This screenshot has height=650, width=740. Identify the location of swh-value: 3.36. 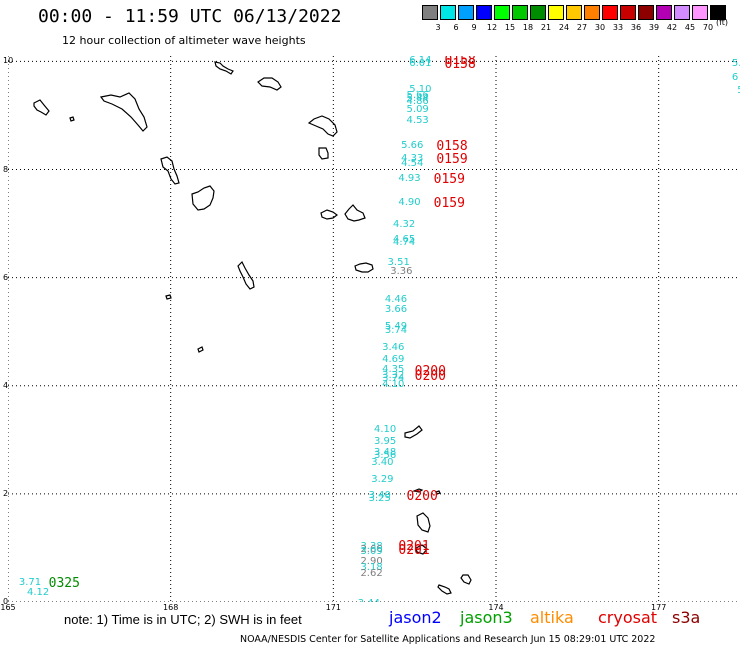
(401, 272).